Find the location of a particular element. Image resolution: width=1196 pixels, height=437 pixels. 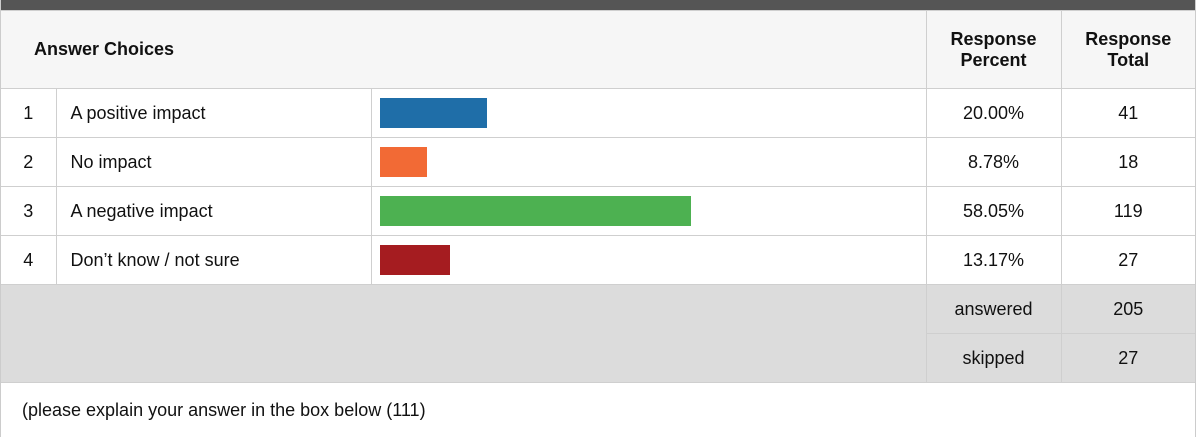

row-number: 1 is located at coordinates (29, 113).